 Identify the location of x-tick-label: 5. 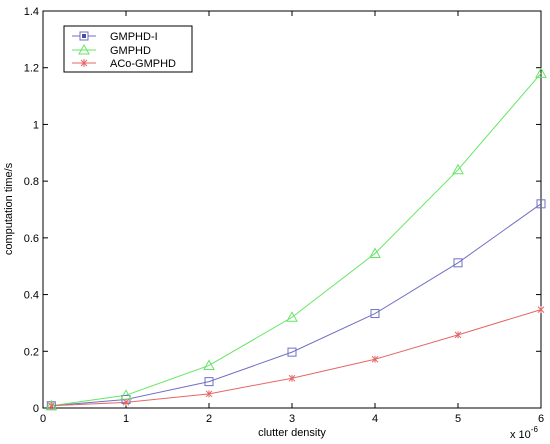
(458, 419).